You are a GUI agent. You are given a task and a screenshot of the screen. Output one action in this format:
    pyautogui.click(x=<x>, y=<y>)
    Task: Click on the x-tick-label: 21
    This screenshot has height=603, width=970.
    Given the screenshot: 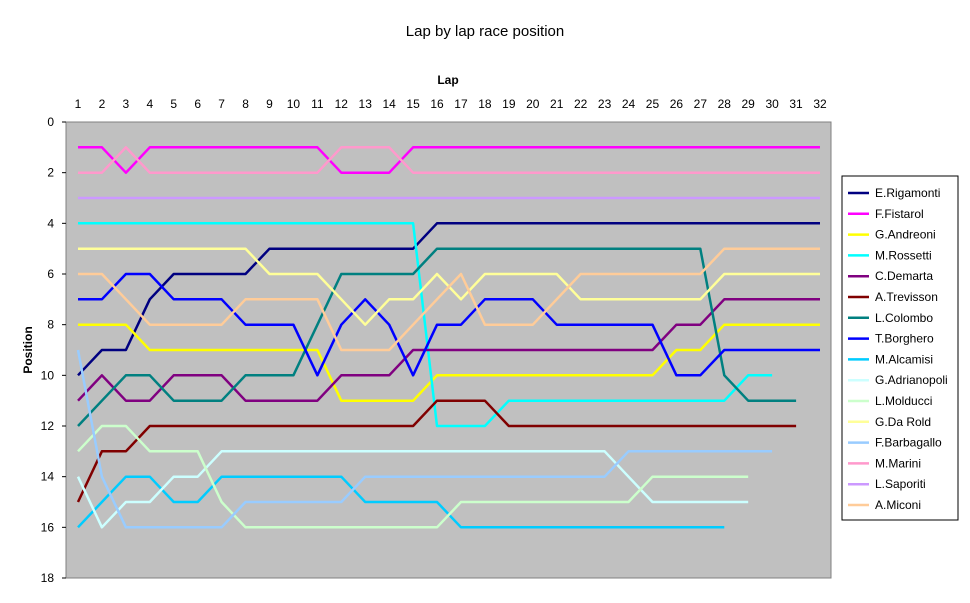 What is the action you would take?
    pyautogui.click(x=557, y=104)
    